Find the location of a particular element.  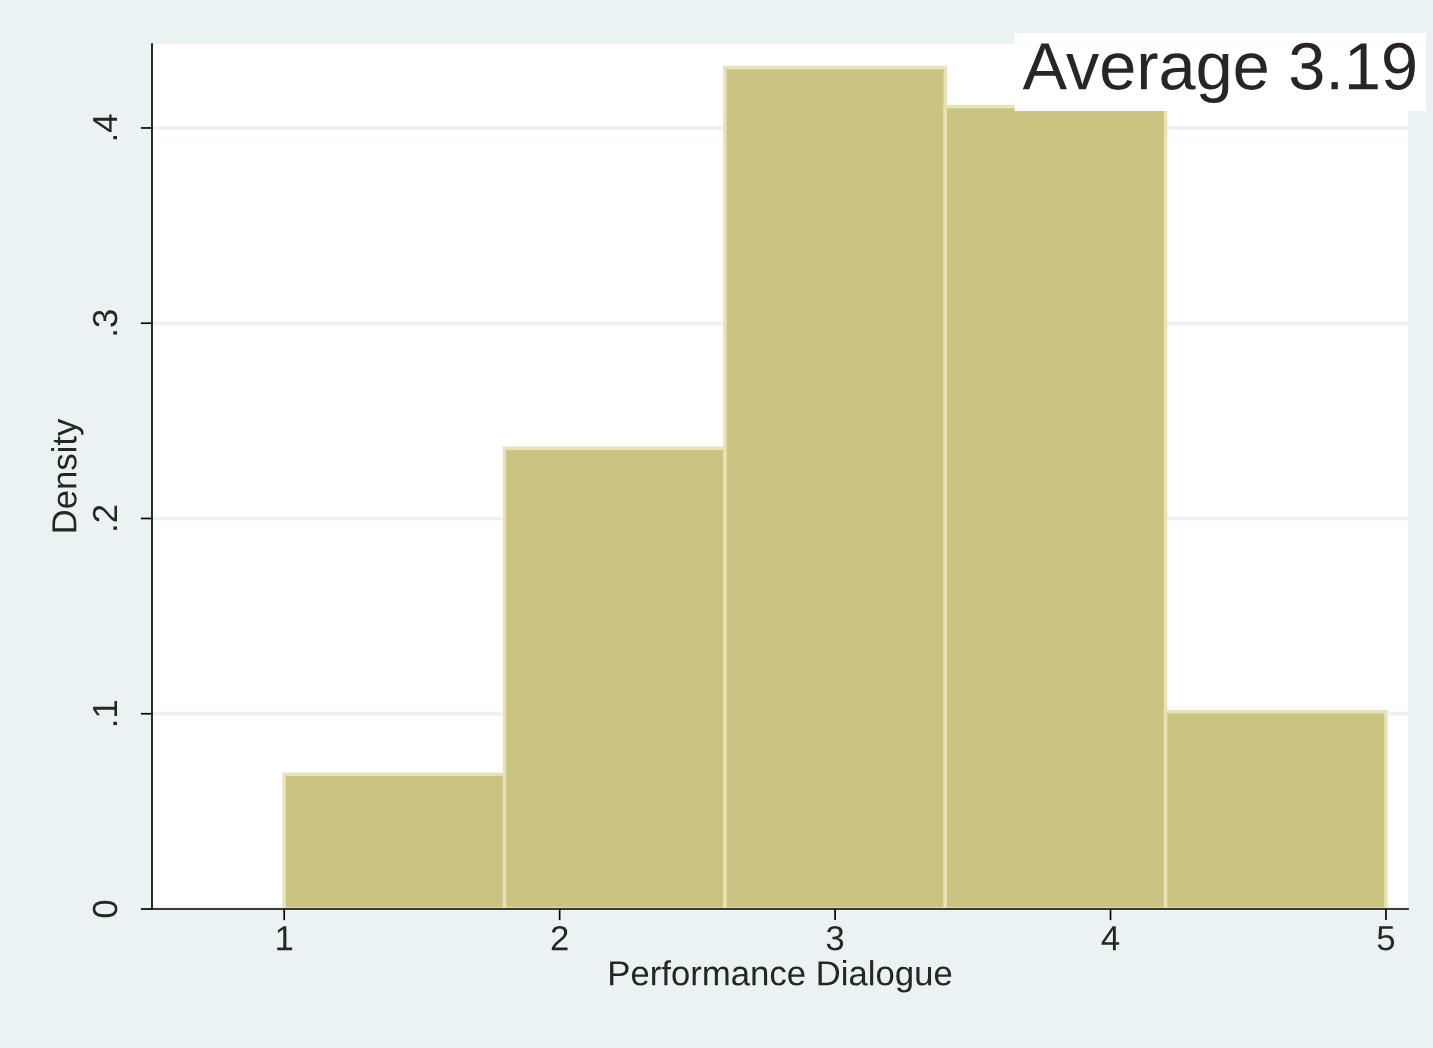

x-tick-label: 2 is located at coordinates (559, 938).